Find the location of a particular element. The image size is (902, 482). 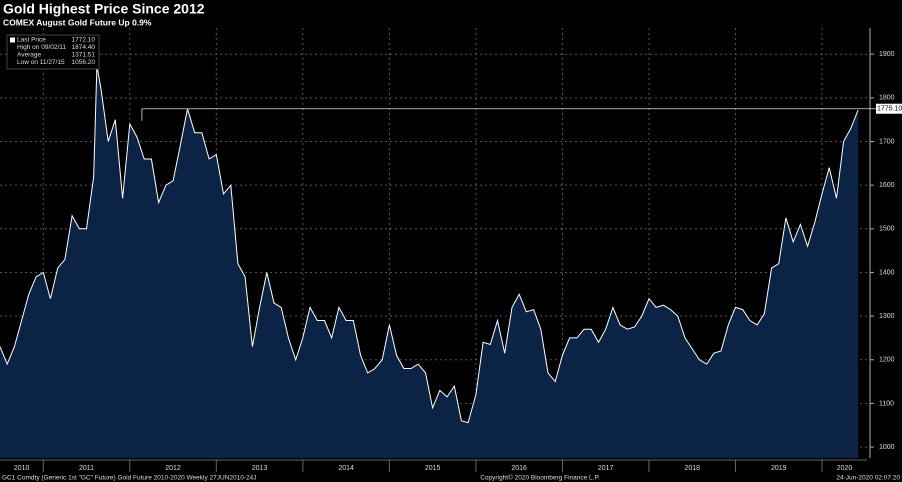

footer-center: Copyright© 2020 Bloomberg Finance L.P. is located at coordinates (540, 478).